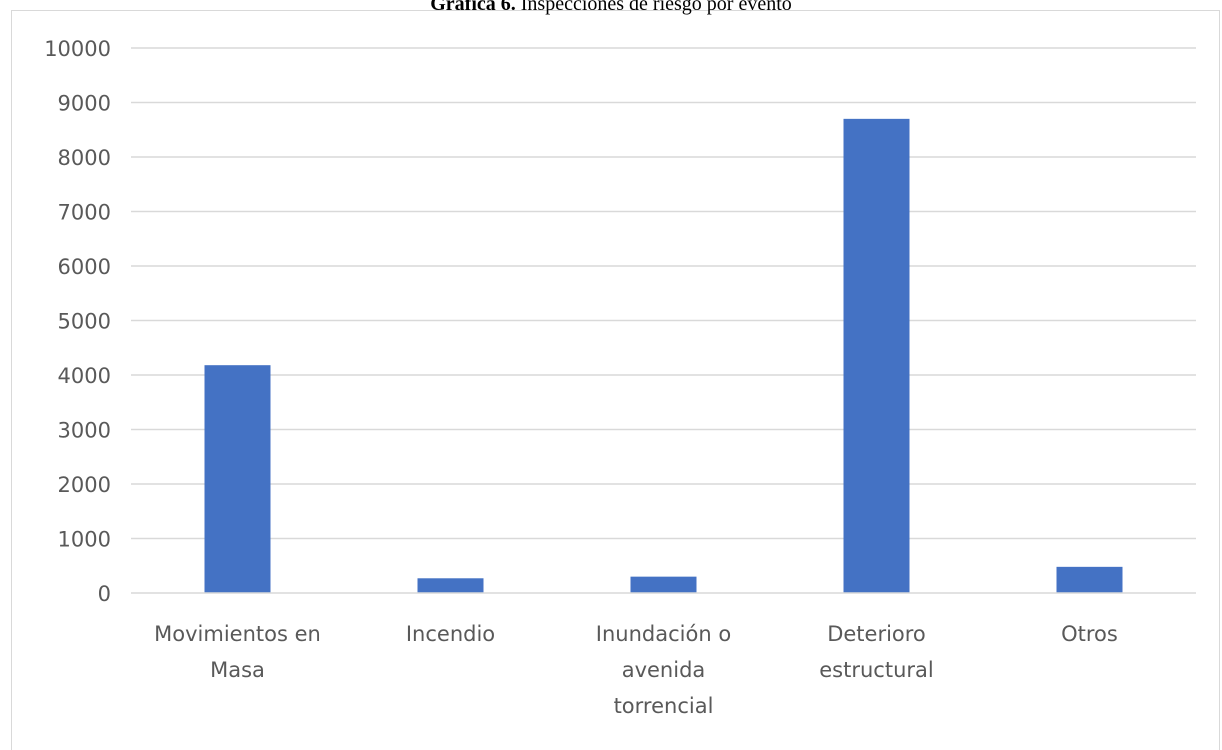  What do you see at coordinates (84, 104) in the screenshot?
I see `y-tick-label: 9000` at bounding box center [84, 104].